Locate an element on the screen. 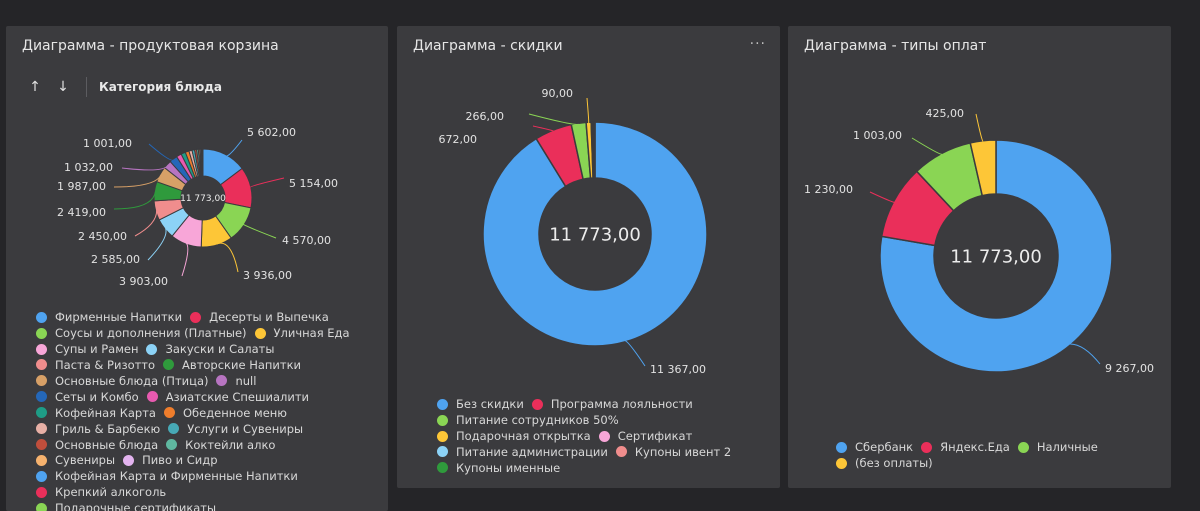 This screenshot has height=511, width=1200. legend-item-уличная-еда: Уличная Еда is located at coordinates (302, 332).